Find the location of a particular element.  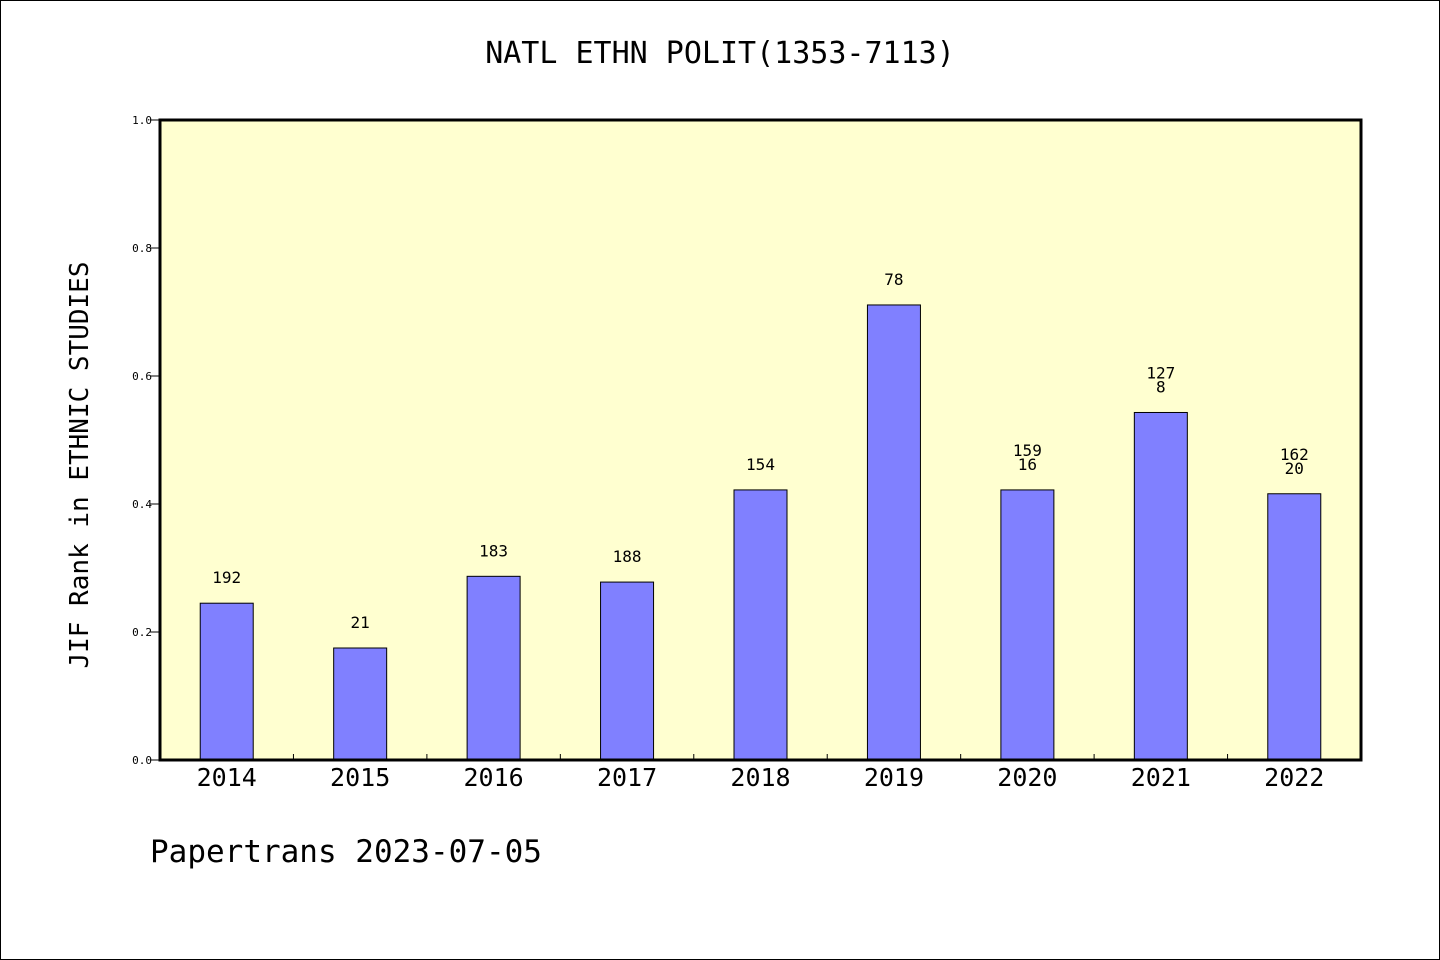

bar-label-2015: 21 is located at coordinates (360, 622).